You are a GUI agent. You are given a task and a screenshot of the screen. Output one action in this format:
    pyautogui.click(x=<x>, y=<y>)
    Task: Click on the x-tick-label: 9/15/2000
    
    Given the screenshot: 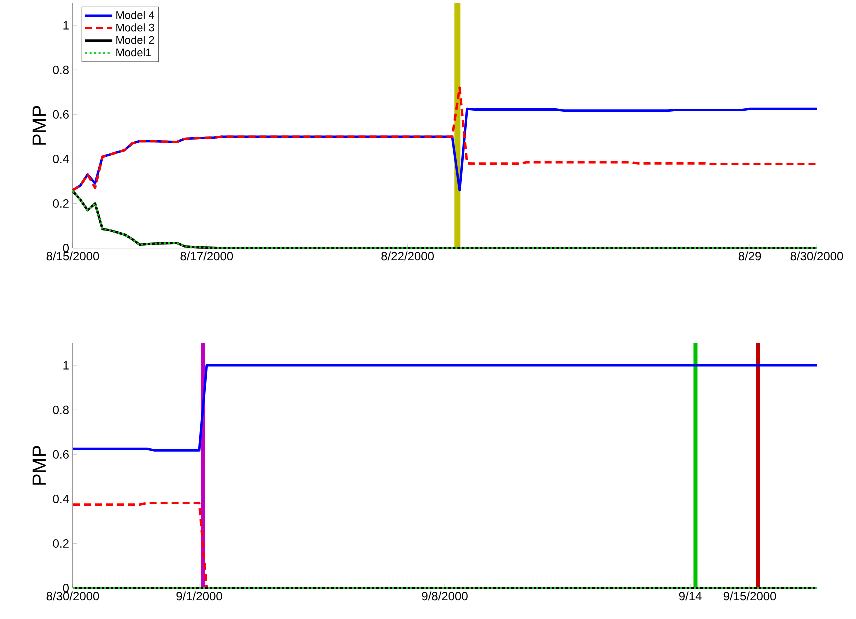 What is the action you would take?
    pyautogui.click(x=750, y=596)
    